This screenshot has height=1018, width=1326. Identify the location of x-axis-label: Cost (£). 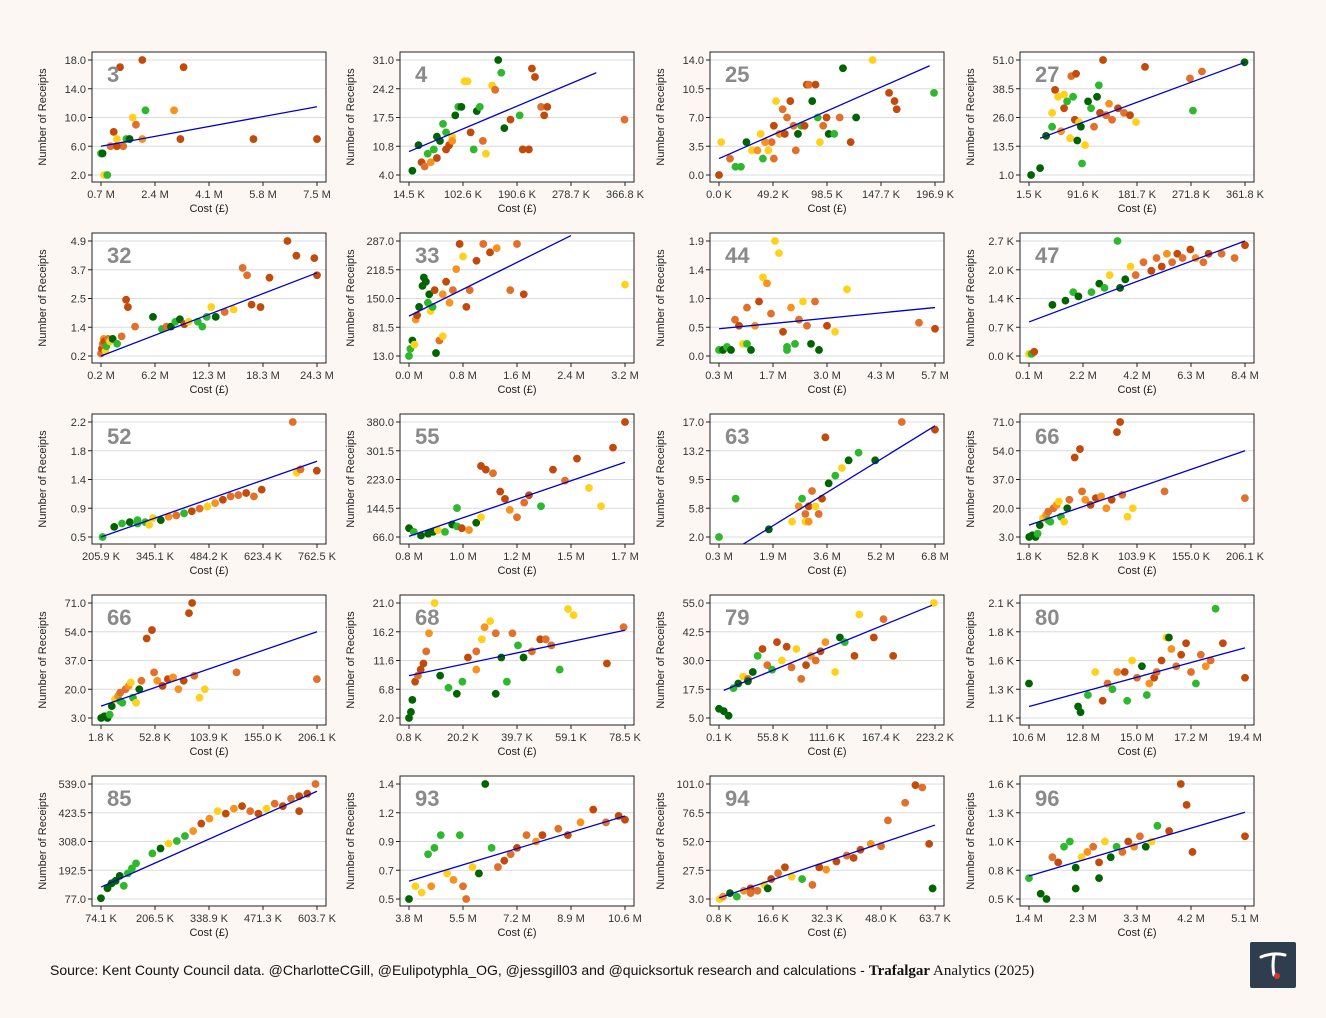
(826, 571).